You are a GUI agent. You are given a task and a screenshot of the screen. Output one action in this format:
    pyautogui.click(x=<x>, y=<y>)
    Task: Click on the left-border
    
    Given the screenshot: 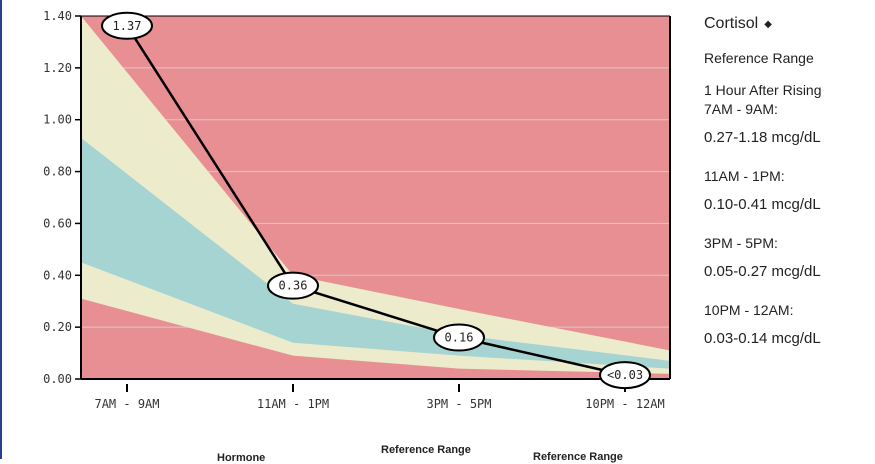 What is the action you would take?
    pyautogui.click(x=1, y=229)
    